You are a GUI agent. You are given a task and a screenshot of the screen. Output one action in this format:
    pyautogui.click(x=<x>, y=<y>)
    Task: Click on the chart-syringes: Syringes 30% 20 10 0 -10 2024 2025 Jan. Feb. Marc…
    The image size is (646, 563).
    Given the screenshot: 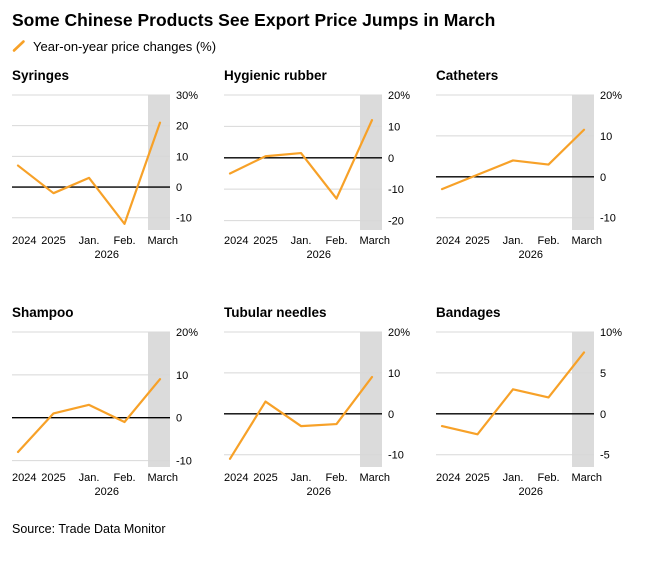 What is the action you would take?
    pyautogui.click(x=112, y=165)
    